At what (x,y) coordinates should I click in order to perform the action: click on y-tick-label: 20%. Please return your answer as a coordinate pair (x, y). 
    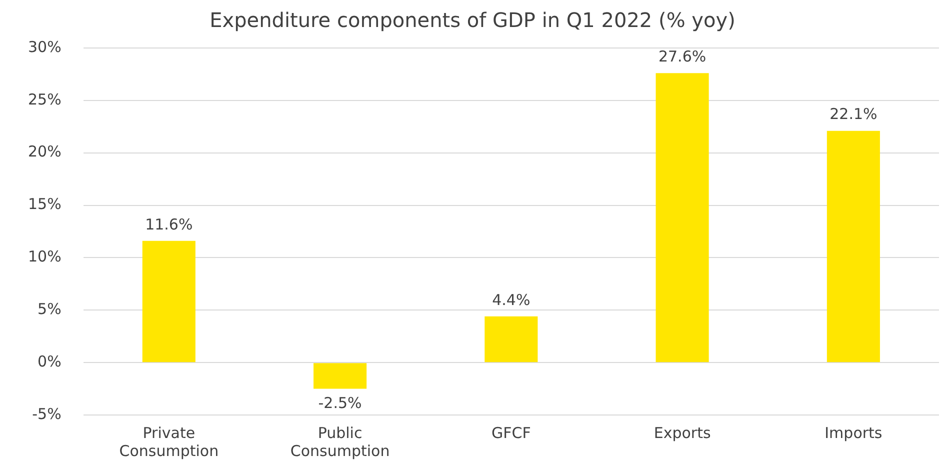
    Looking at the image, I should click on (45, 151).